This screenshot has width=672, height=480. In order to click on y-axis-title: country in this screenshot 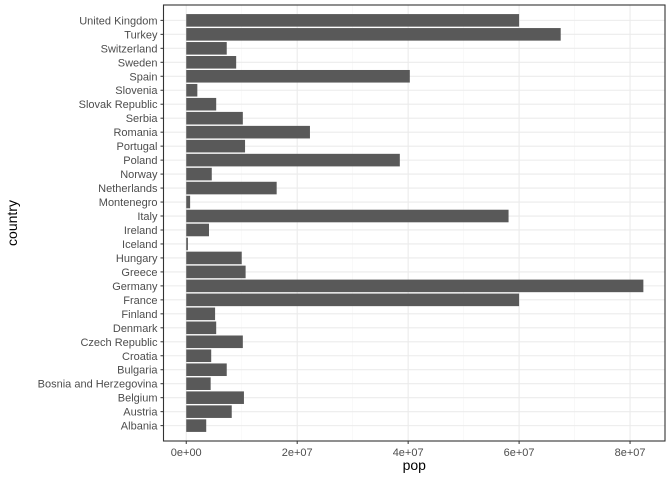, I will do `click(12, 223)`.